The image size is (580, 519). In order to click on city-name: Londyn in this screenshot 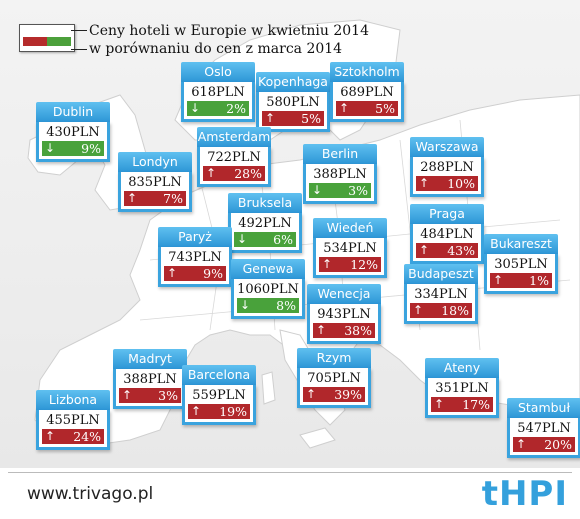, I will do `click(155, 162)`.